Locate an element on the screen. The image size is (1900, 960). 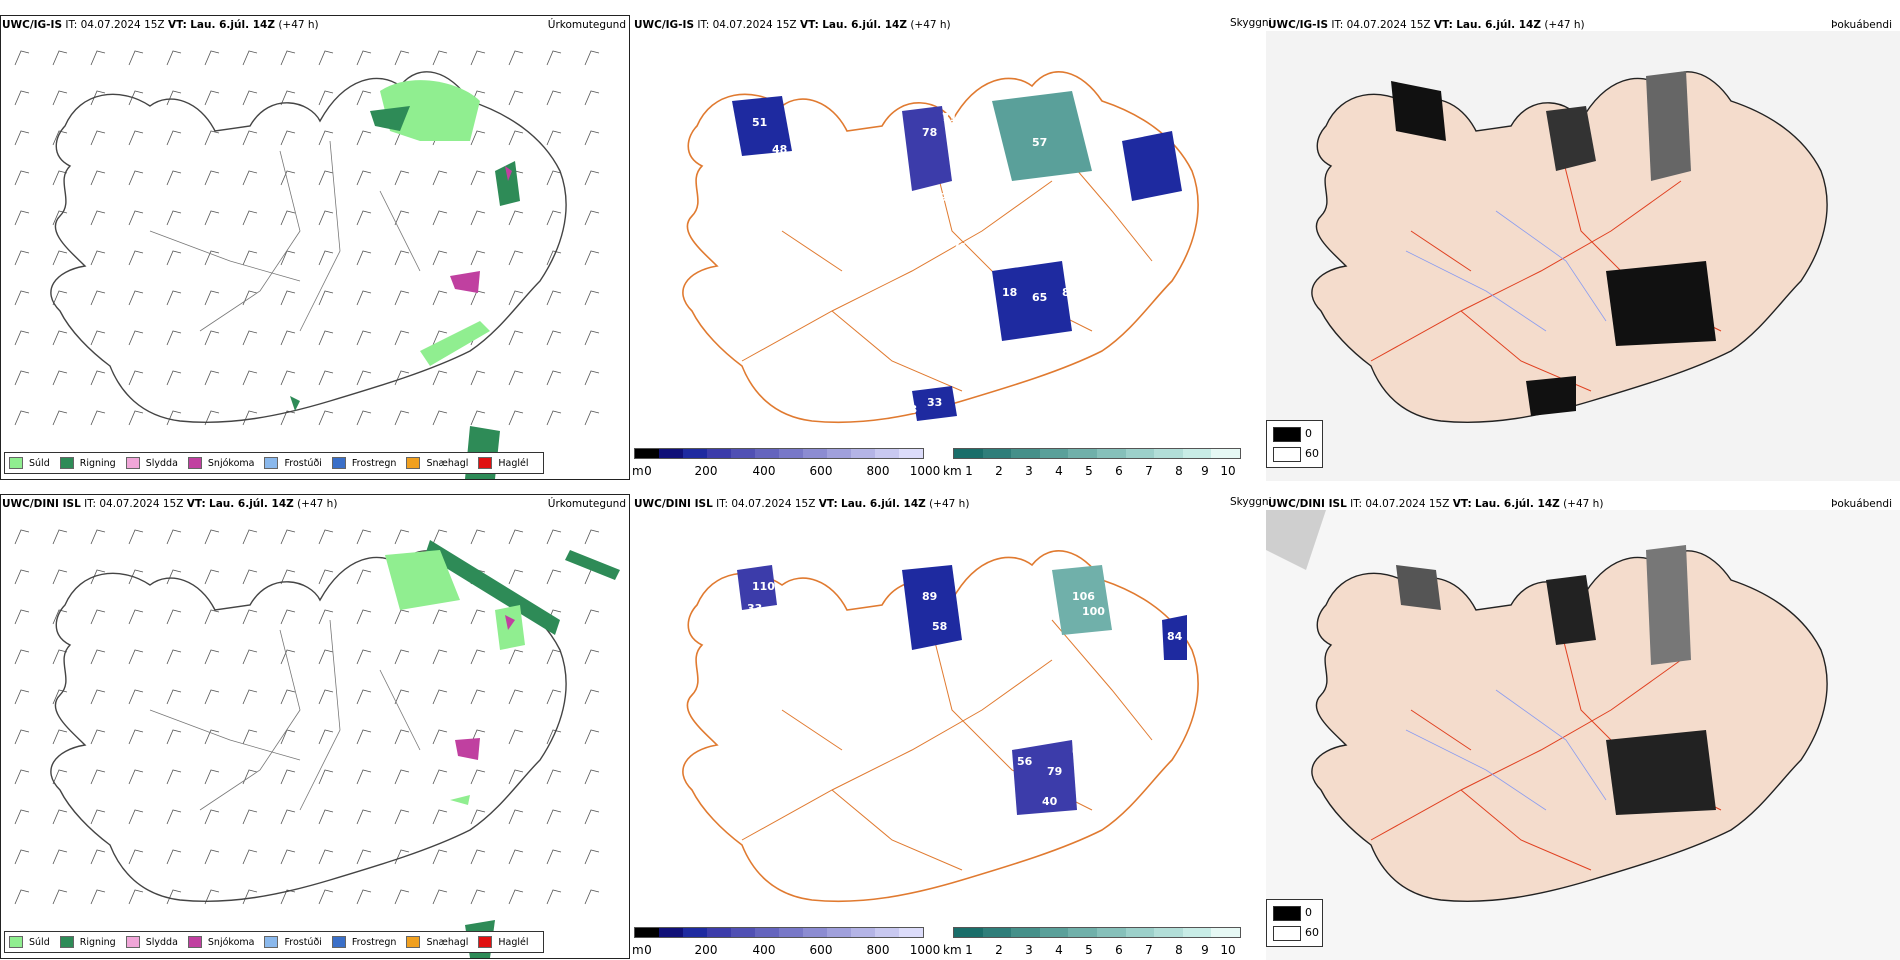
cloud-height-label: 78 is located at coordinates (929, 132).